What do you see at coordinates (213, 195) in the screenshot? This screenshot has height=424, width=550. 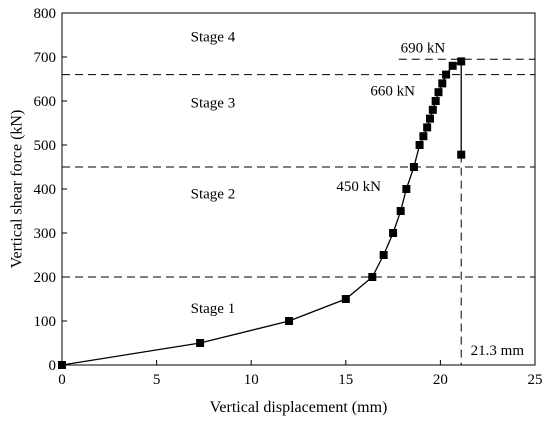 I see `annotation-label: Stage 2` at bounding box center [213, 195].